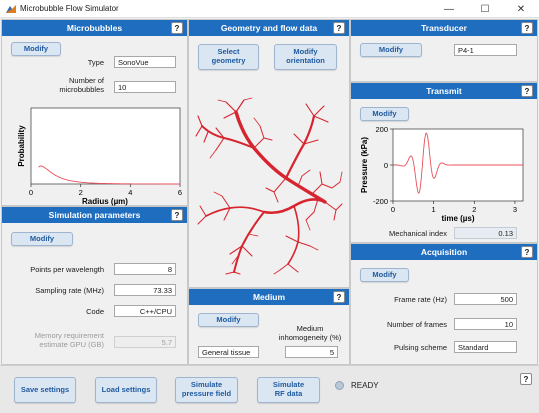 Image resolution: width=539 pixels, height=413 pixels. What do you see at coordinates (457, 218) in the screenshot?
I see `pulse-xaxis-label: time (µs)` at bounding box center [457, 218].